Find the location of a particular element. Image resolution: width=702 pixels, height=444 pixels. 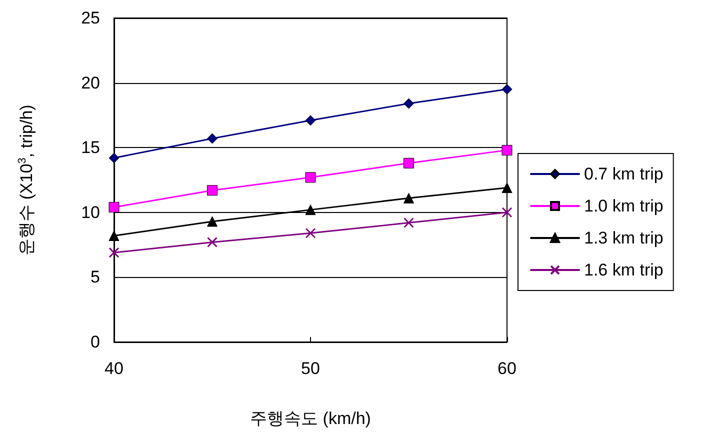

legend-label: 1.0 km trip is located at coordinates (624, 206).